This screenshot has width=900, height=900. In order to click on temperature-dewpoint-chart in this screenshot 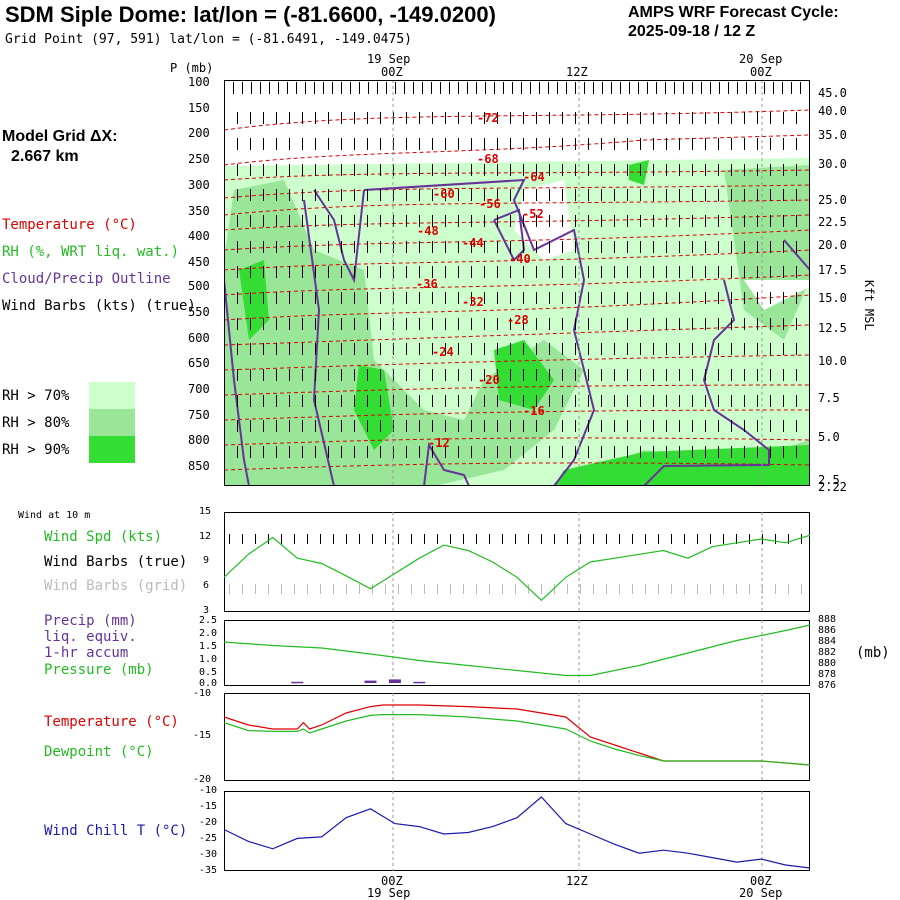, I will do `click(517, 737)`.